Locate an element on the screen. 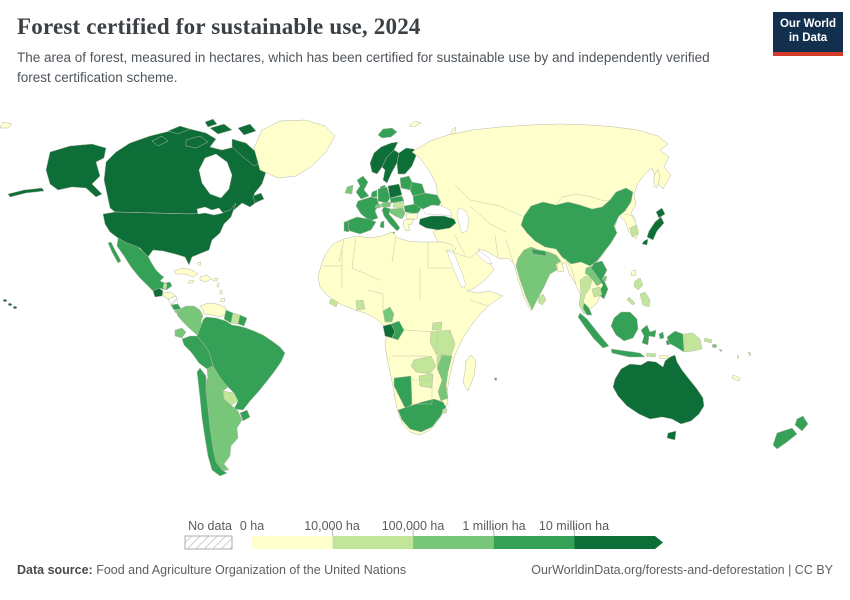  country-indonesia-sumatra is located at coordinates (593, 330).